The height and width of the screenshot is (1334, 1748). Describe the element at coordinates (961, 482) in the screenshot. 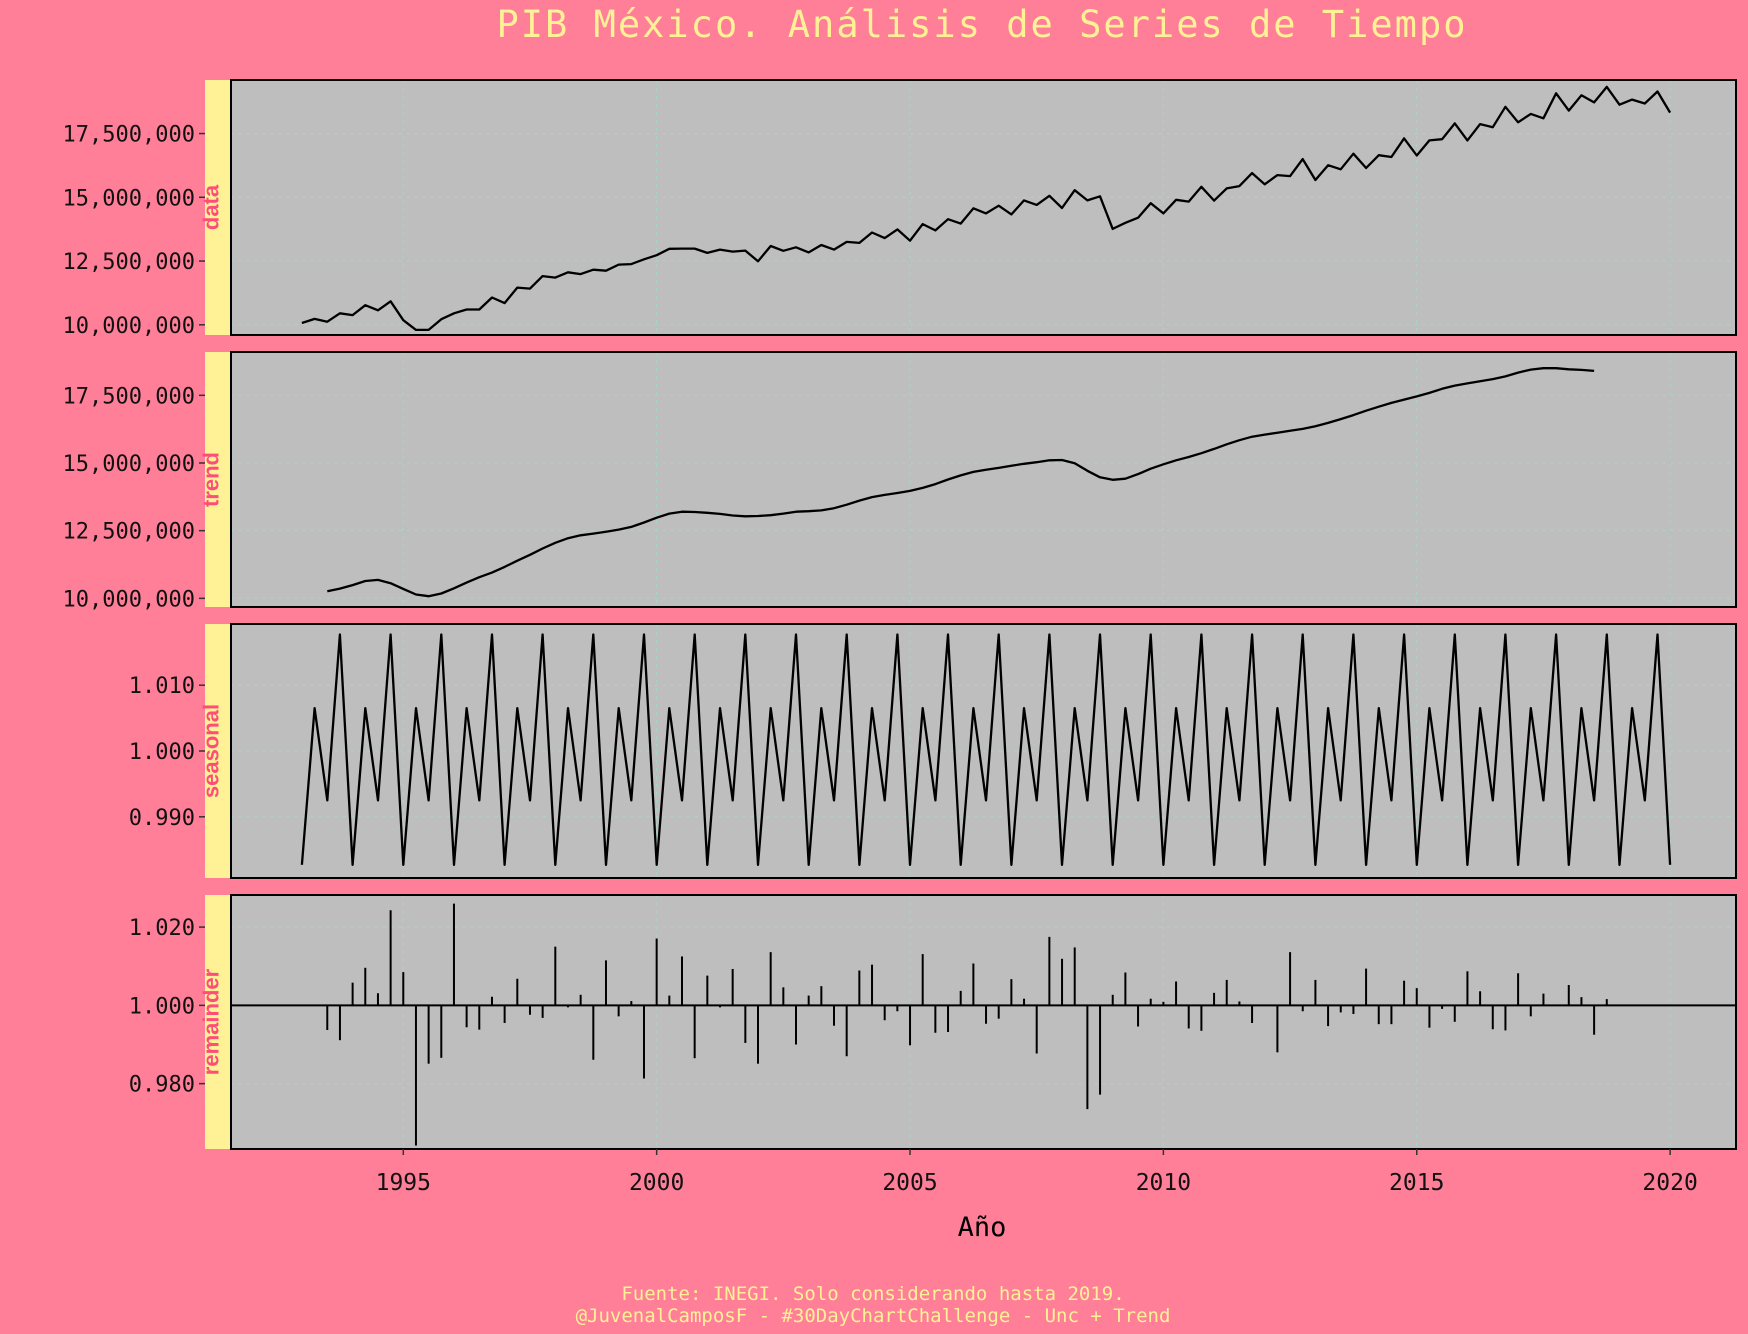

I see `series-line-trend` at that location.